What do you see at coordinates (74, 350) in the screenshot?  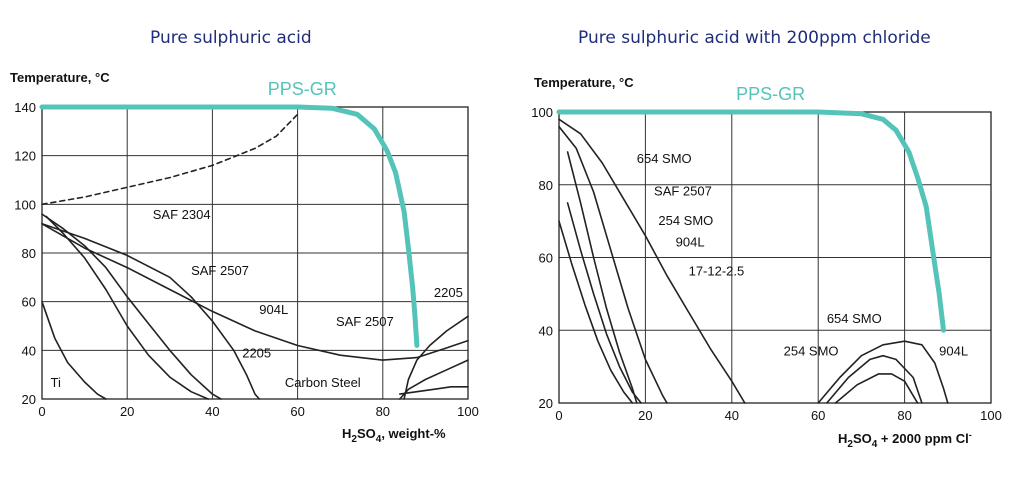 I see `series-line-ti` at bounding box center [74, 350].